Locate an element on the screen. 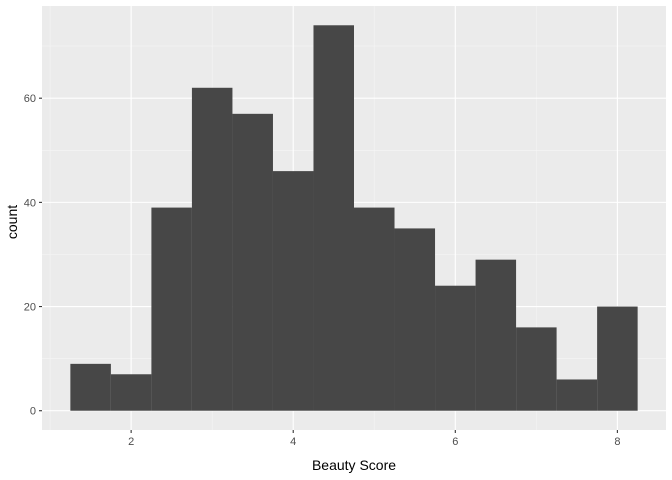 The height and width of the screenshot is (480, 672). y-tick-label: 20 is located at coordinates (30, 308).